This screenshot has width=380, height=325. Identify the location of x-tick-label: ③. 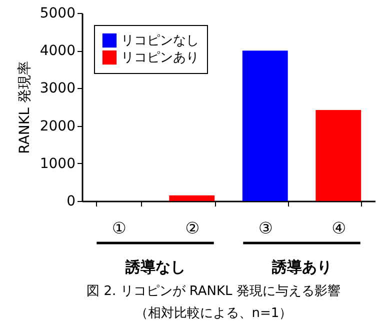
(265, 228).